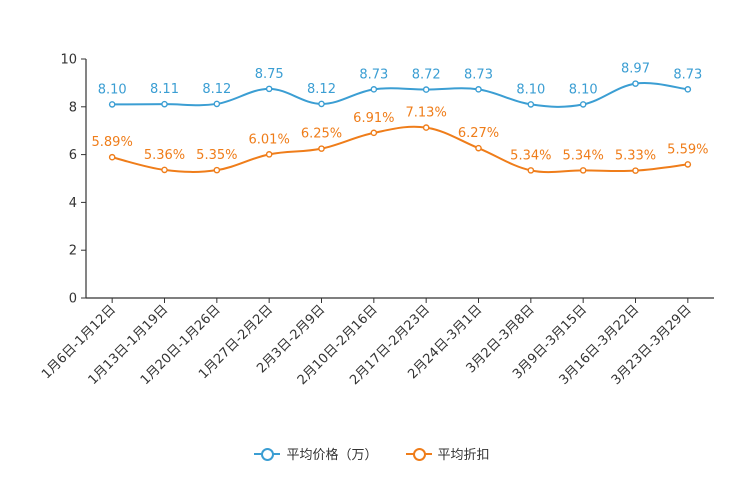 The image size is (744, 496). What do you see at coordinates (478, 133) in the screenshot?
I see `data-label: 6.27%` at bounding box center [478, 133].